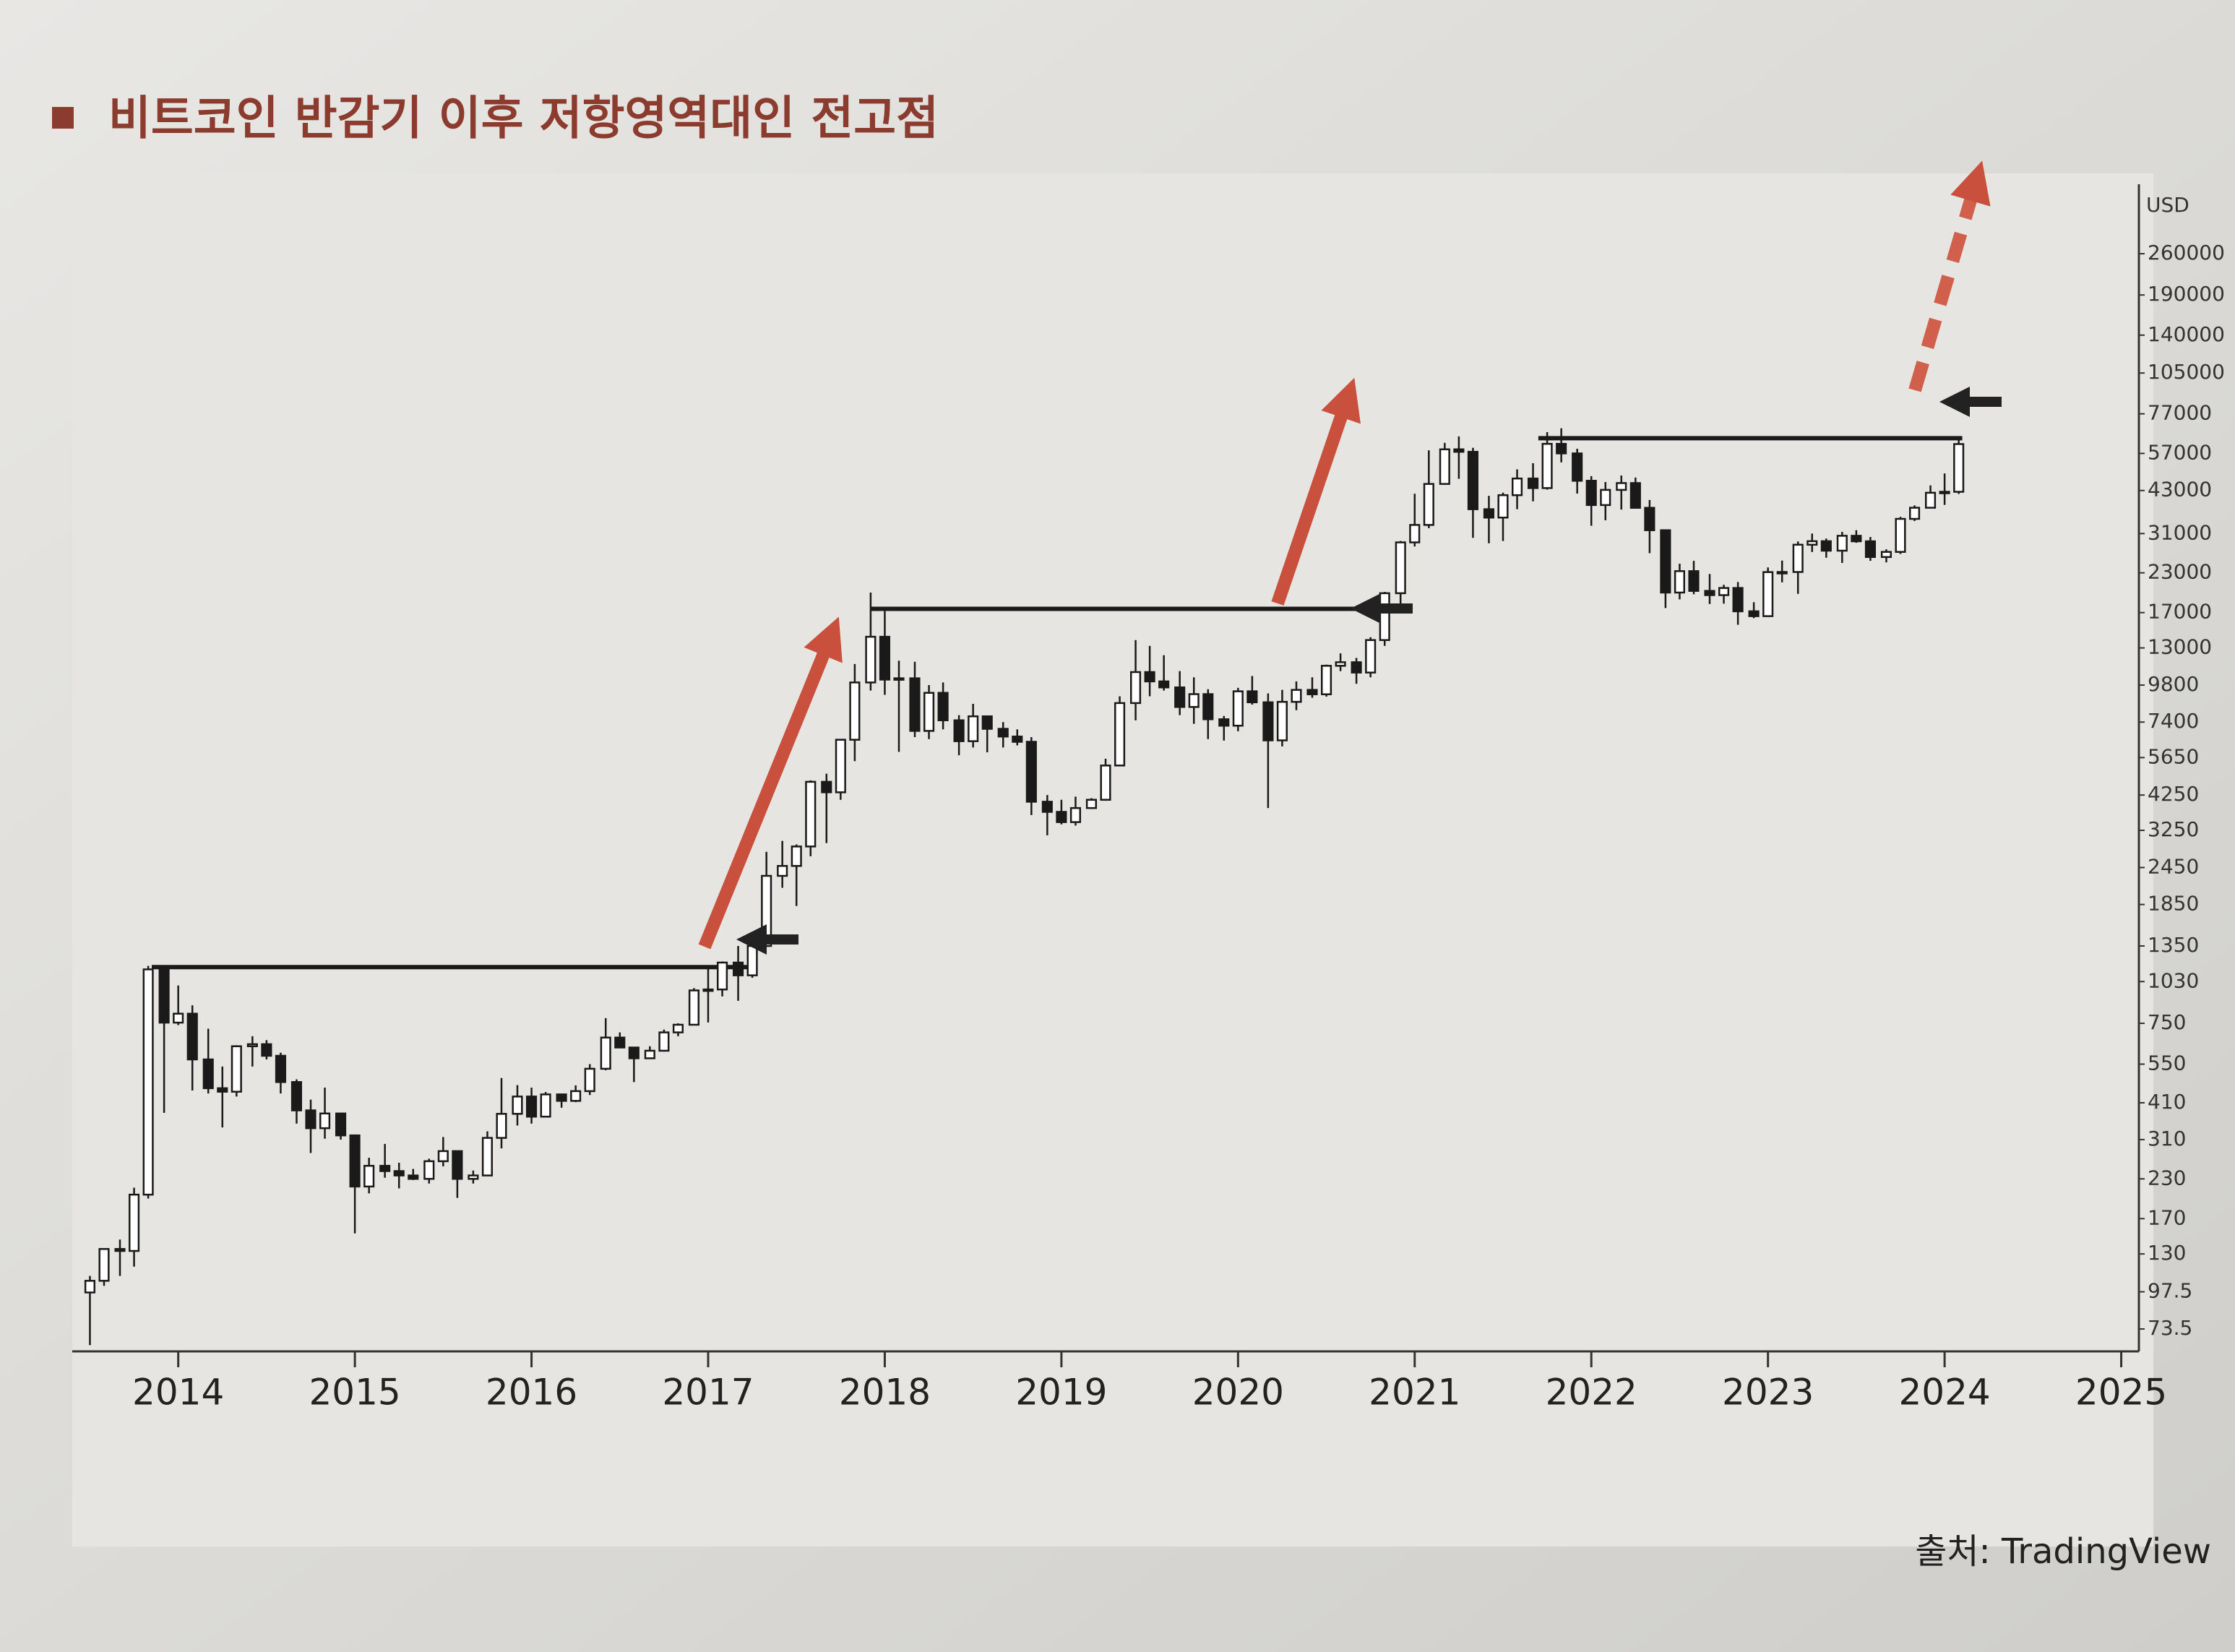 The height and width of the screenshot is (1652, 2235). Describe the element at coordinates (1944, 1393) in the screenshot. I see `x-tick-label: 2024` at that location.